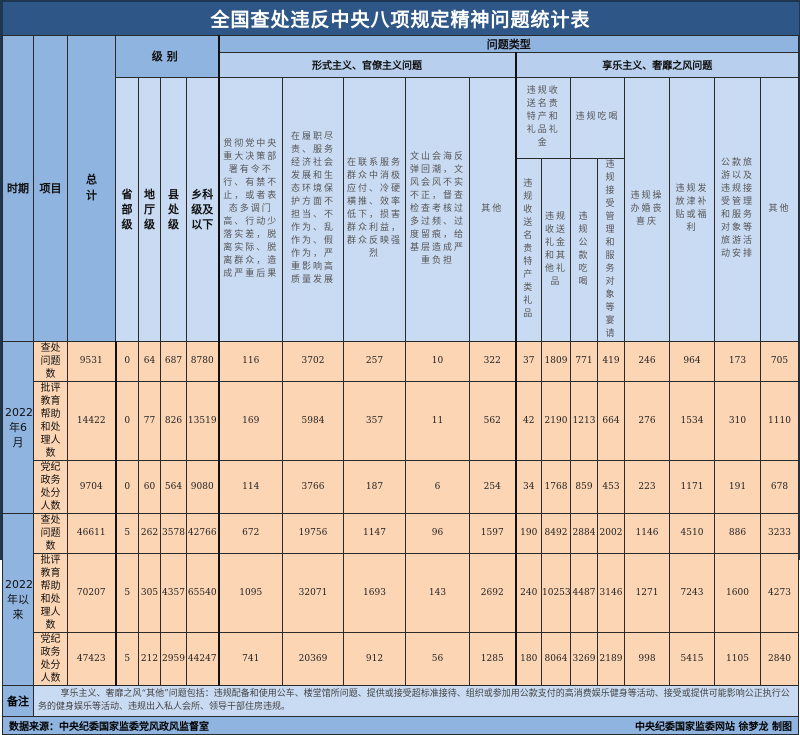 This screenshot has width=800, height=735. I want to click on value-cell: 2692, so click(492, 592).